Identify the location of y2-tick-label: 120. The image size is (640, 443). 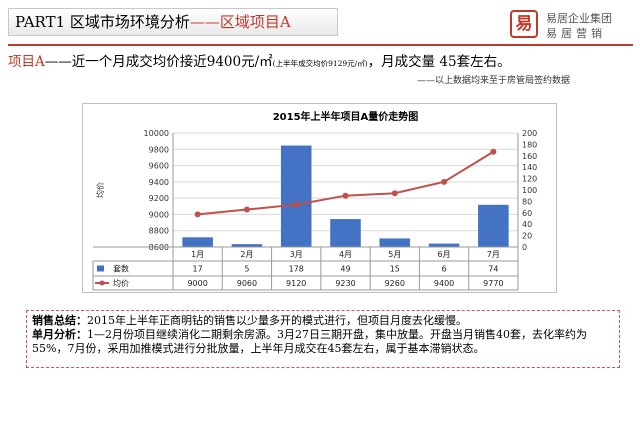
(529, 179).